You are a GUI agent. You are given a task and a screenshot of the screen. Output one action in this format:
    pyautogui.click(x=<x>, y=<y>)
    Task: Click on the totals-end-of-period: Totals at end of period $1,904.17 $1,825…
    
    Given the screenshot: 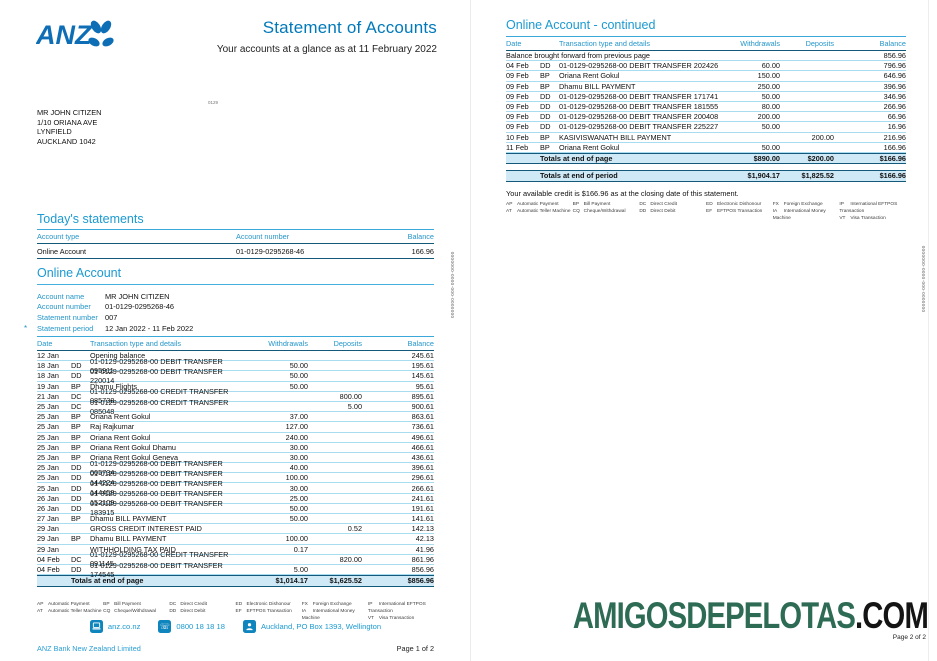 What is the action you would take?
    pyautogui.click(x=706, y=176)
    